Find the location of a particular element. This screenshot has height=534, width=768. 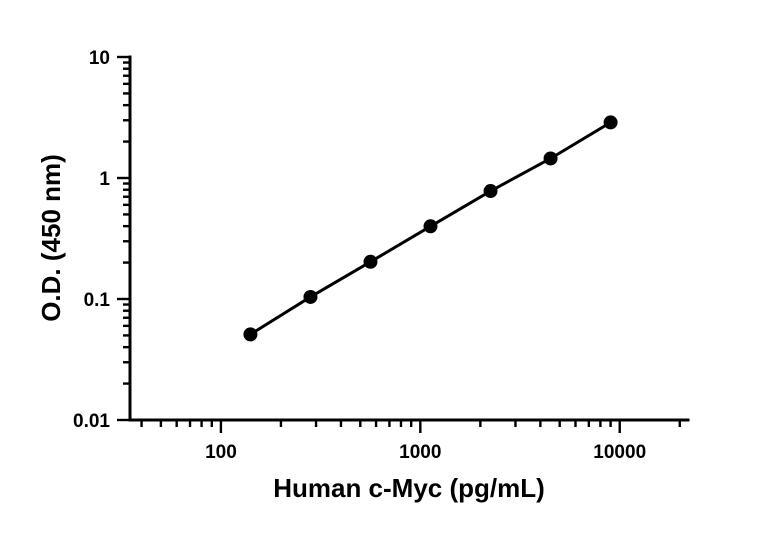

y-axis-title: O.D. (450 nm) is located at coordinates (51, 238).